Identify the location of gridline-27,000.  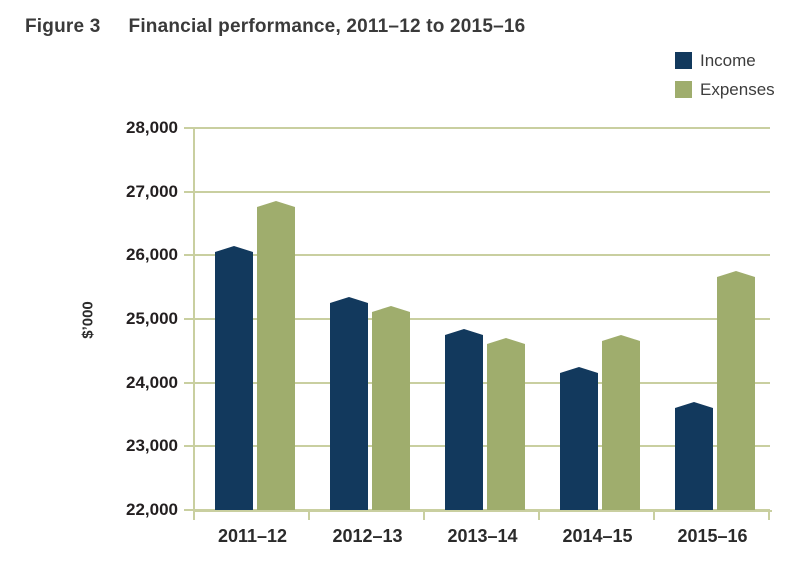
(482, 192).